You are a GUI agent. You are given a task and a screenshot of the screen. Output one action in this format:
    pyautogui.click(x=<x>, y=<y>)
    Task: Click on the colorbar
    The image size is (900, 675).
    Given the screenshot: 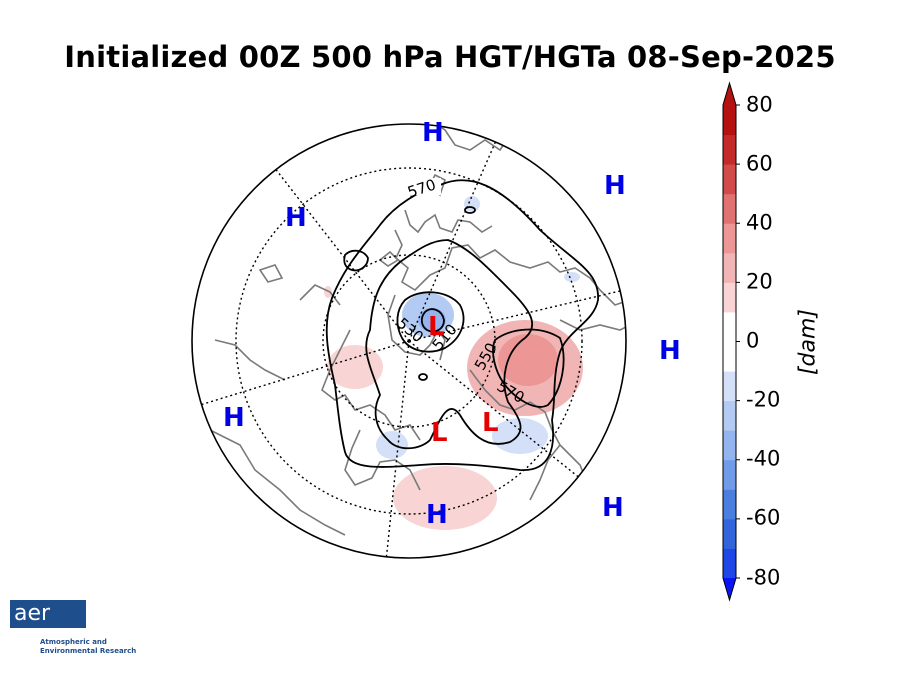 What is the action you would take?
    pyautogui.click(x=731, y=341)
    